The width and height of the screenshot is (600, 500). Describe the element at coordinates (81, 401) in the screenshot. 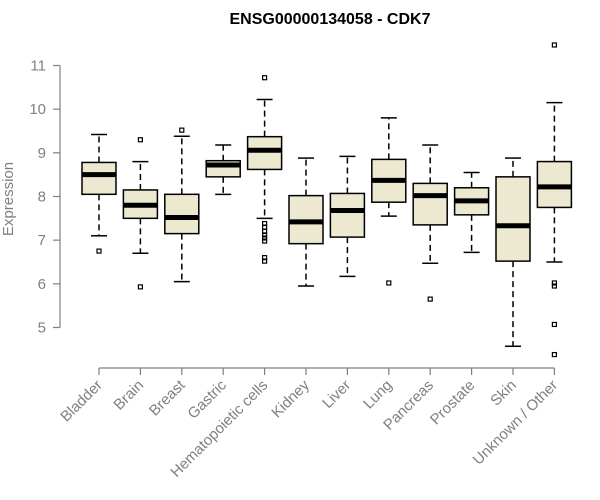

I see `x-tick-label: Bladder` at that location.